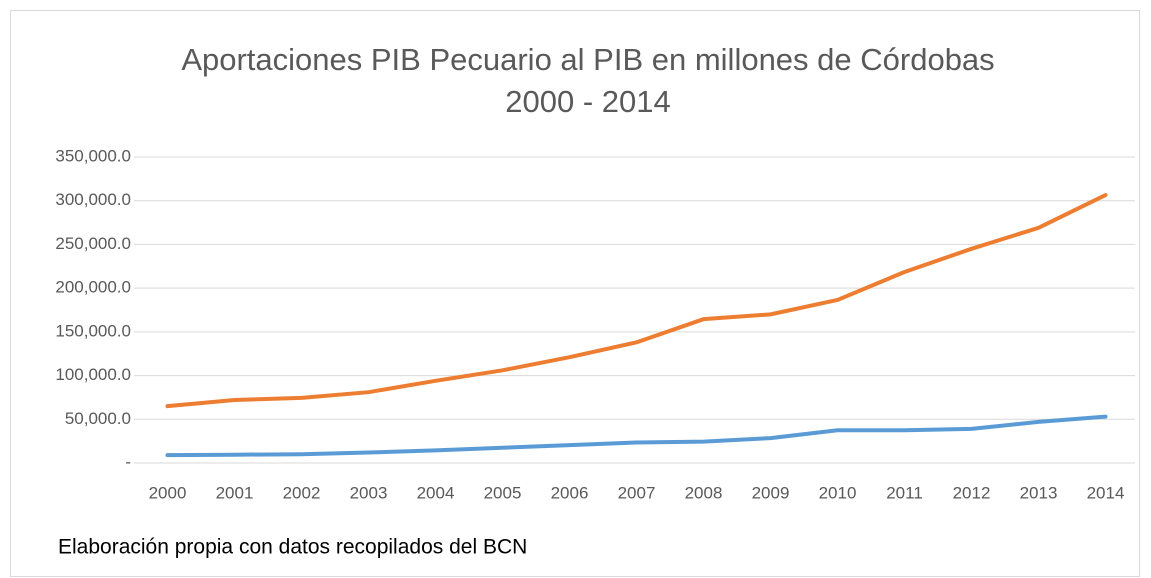 This screenshot has height=578, width=1151. What do you see at coordinates (1039, 492) in the screenshot?
I see `x-tick-label: 2013` at bounding box center [1039, 492].